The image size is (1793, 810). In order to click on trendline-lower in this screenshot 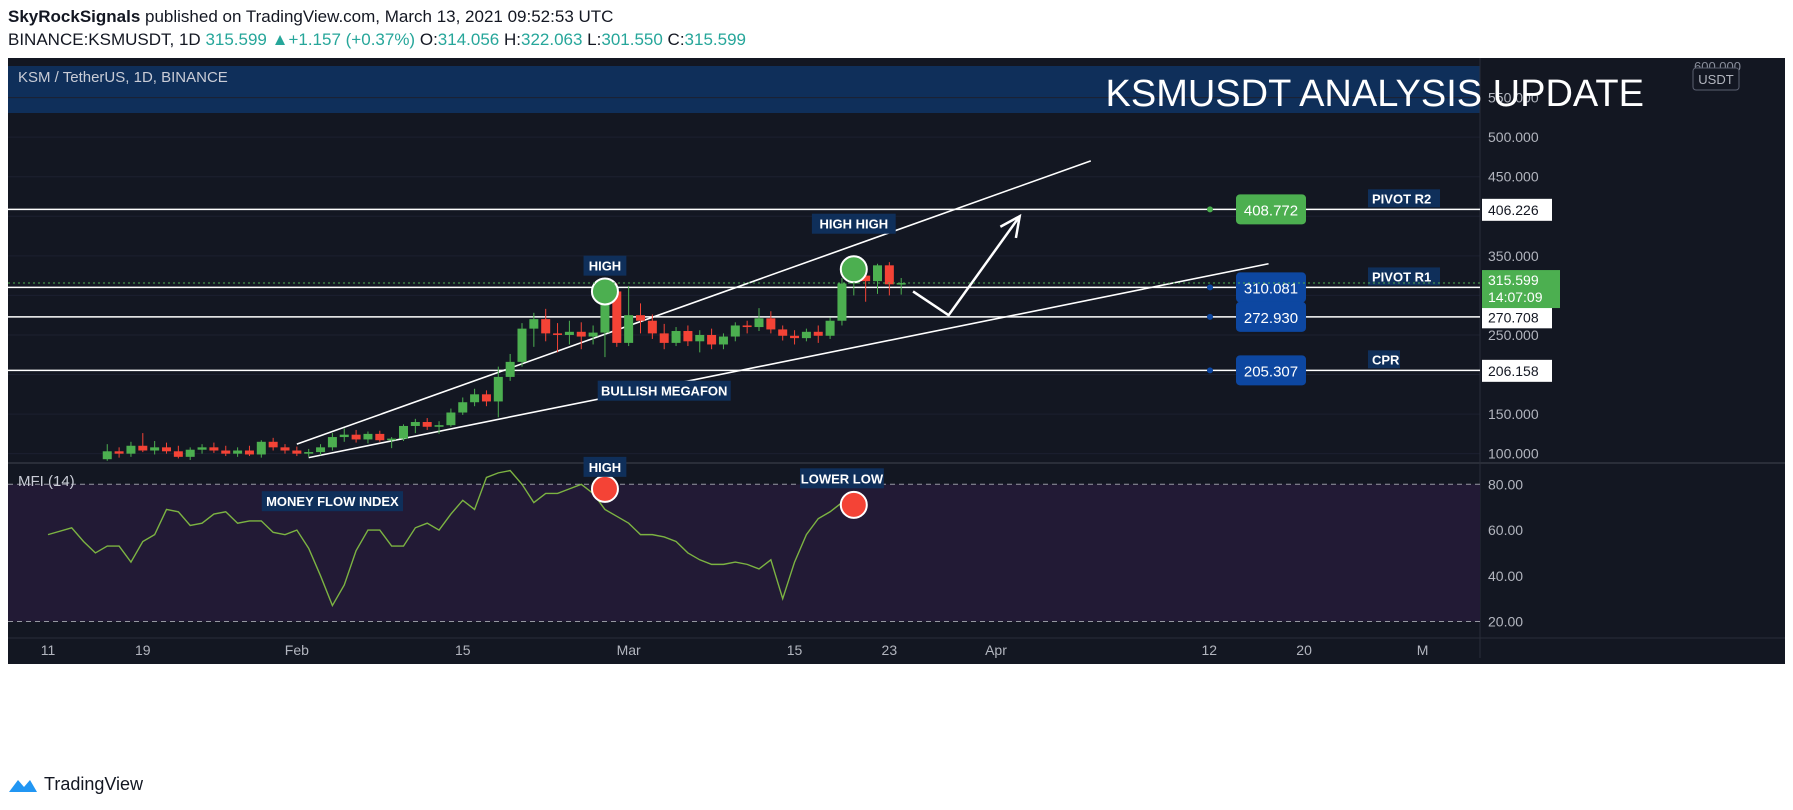, I will do `click(788, 360)`.